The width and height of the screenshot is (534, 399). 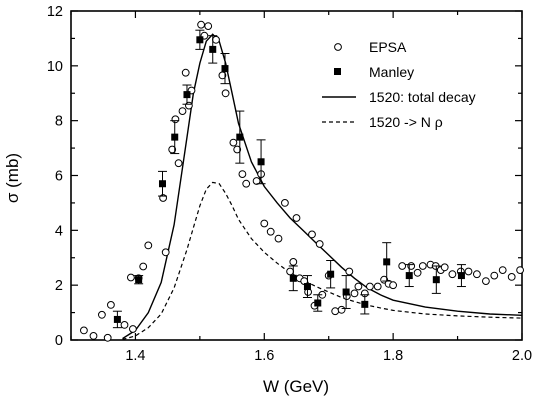 I want to click on y-axis-title: σ (mb), so click(x=12, y=178).